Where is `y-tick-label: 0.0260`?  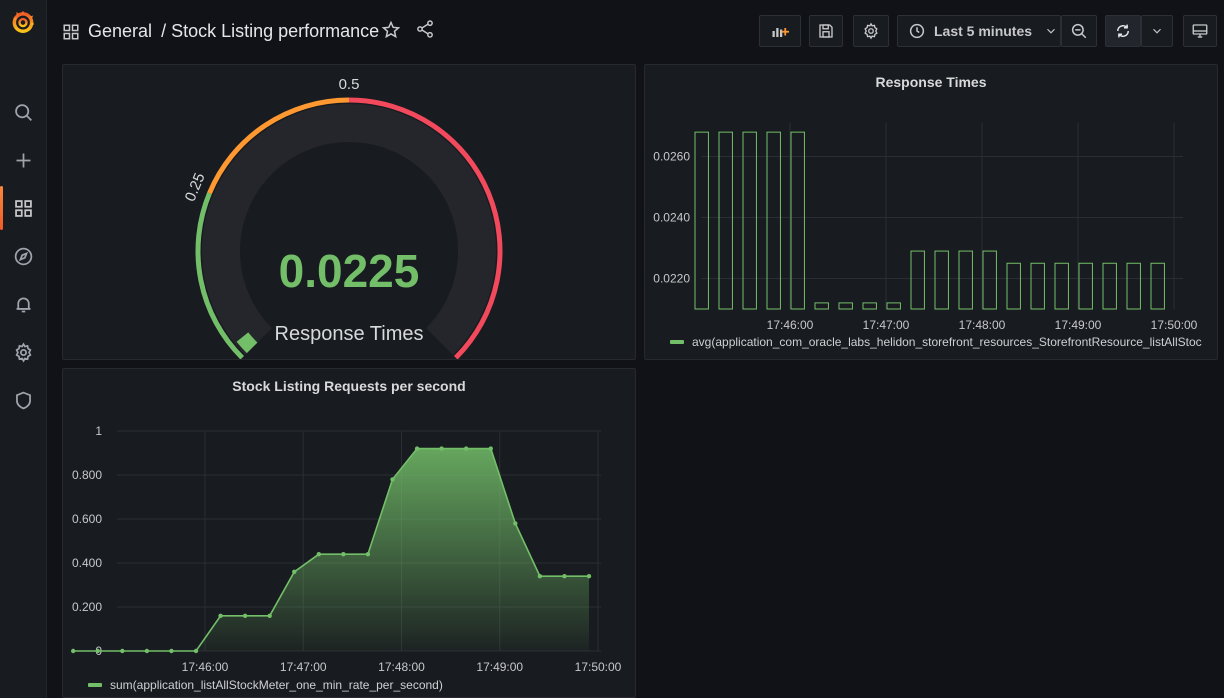 y-tick-label: 0.0260 is located at coordinates (671, 157).